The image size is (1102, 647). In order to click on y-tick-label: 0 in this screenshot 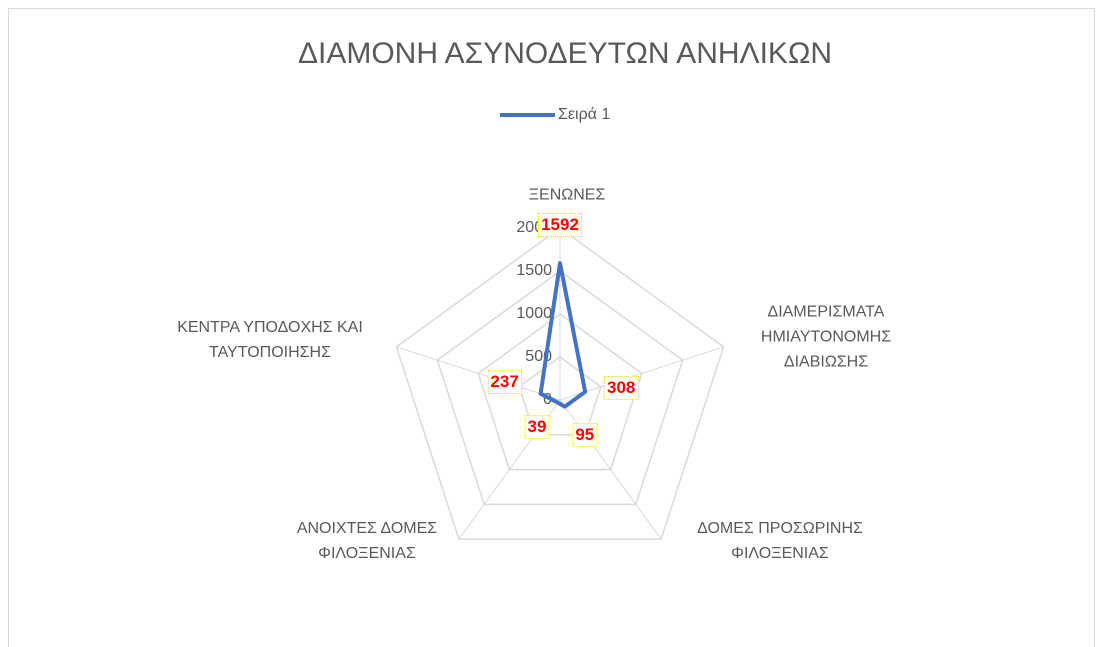, I will do `click(547, 399)`.